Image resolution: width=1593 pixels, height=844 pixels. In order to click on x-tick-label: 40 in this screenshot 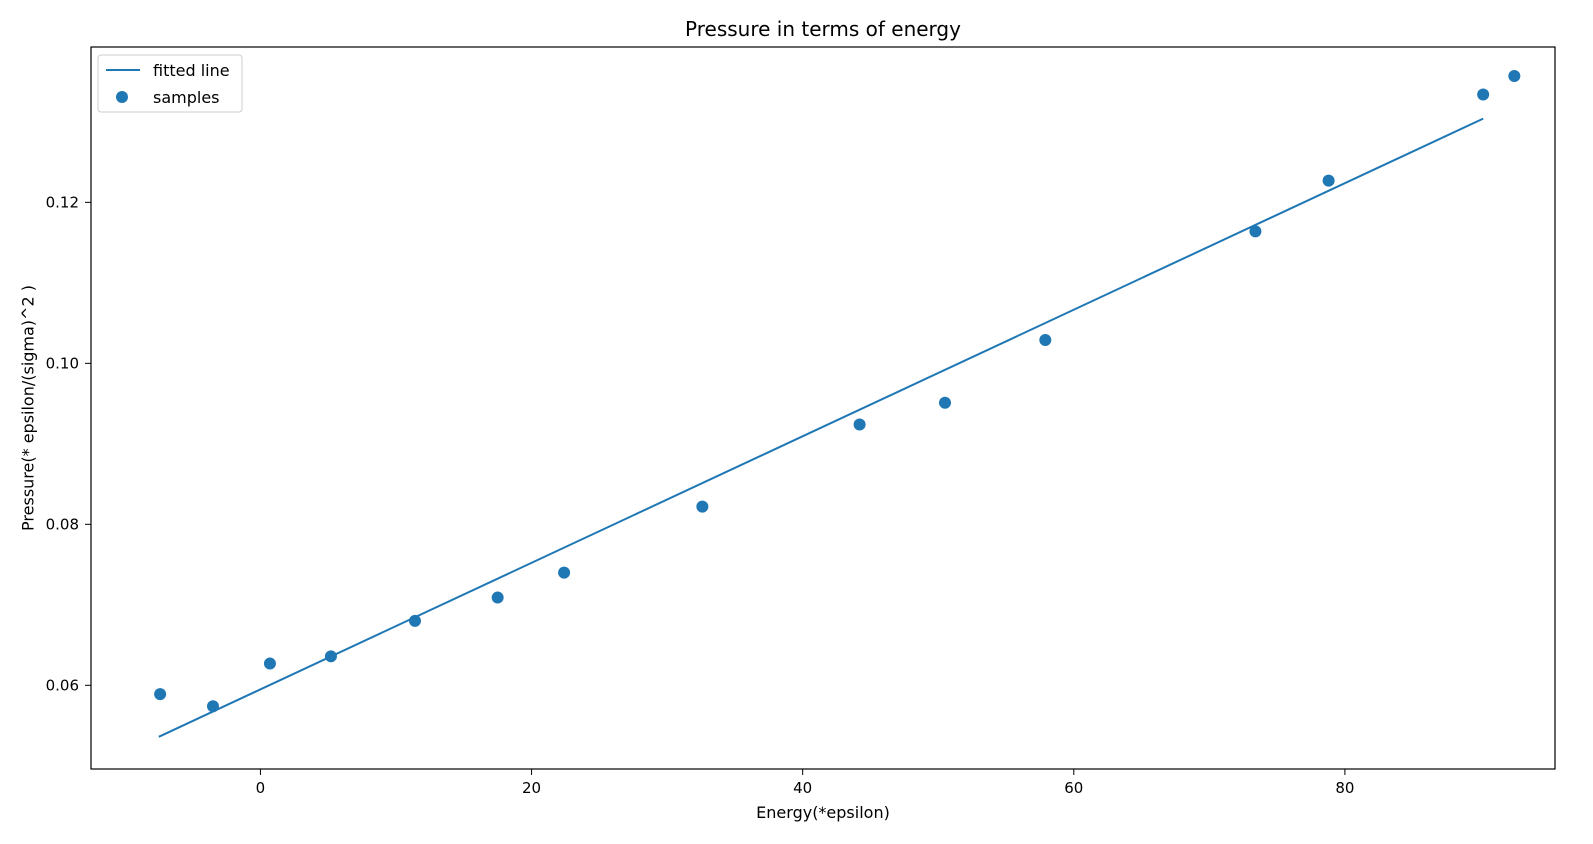, I will do `click(802, 788)`.